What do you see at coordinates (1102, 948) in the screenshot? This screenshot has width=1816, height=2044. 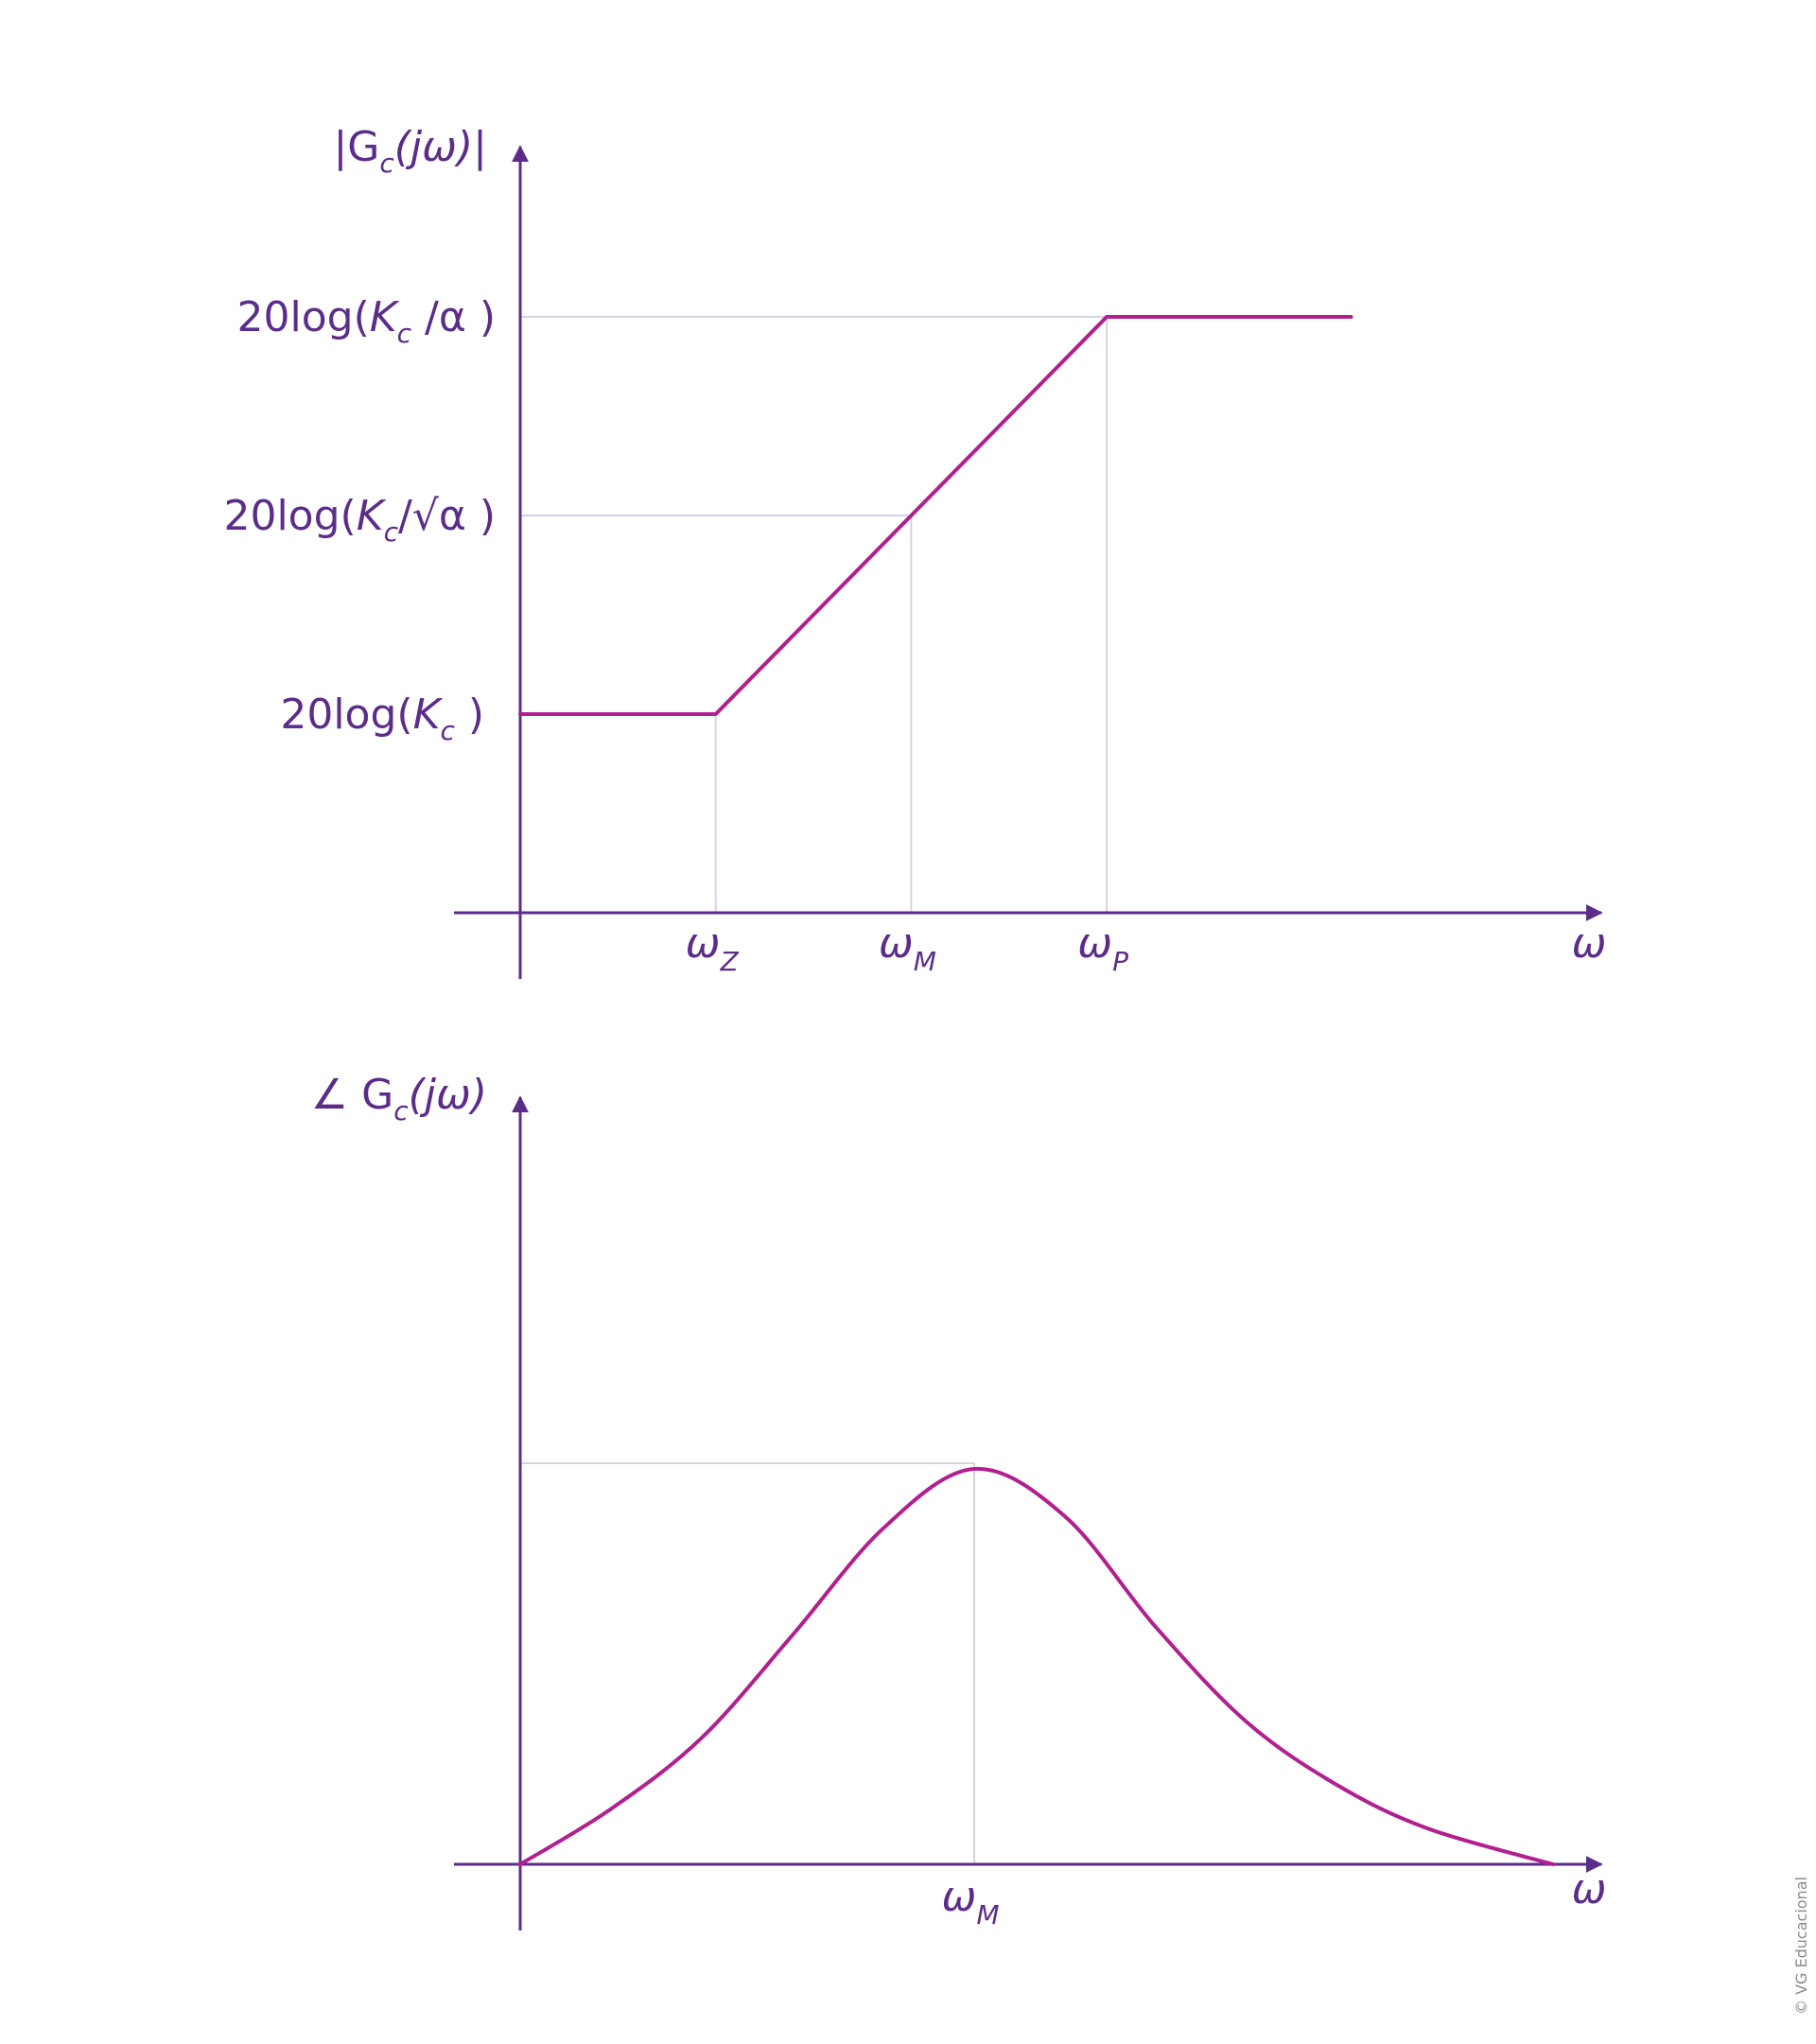 I see `magnitude-xtick-label: ωP` at bounding box center [1102, 948].